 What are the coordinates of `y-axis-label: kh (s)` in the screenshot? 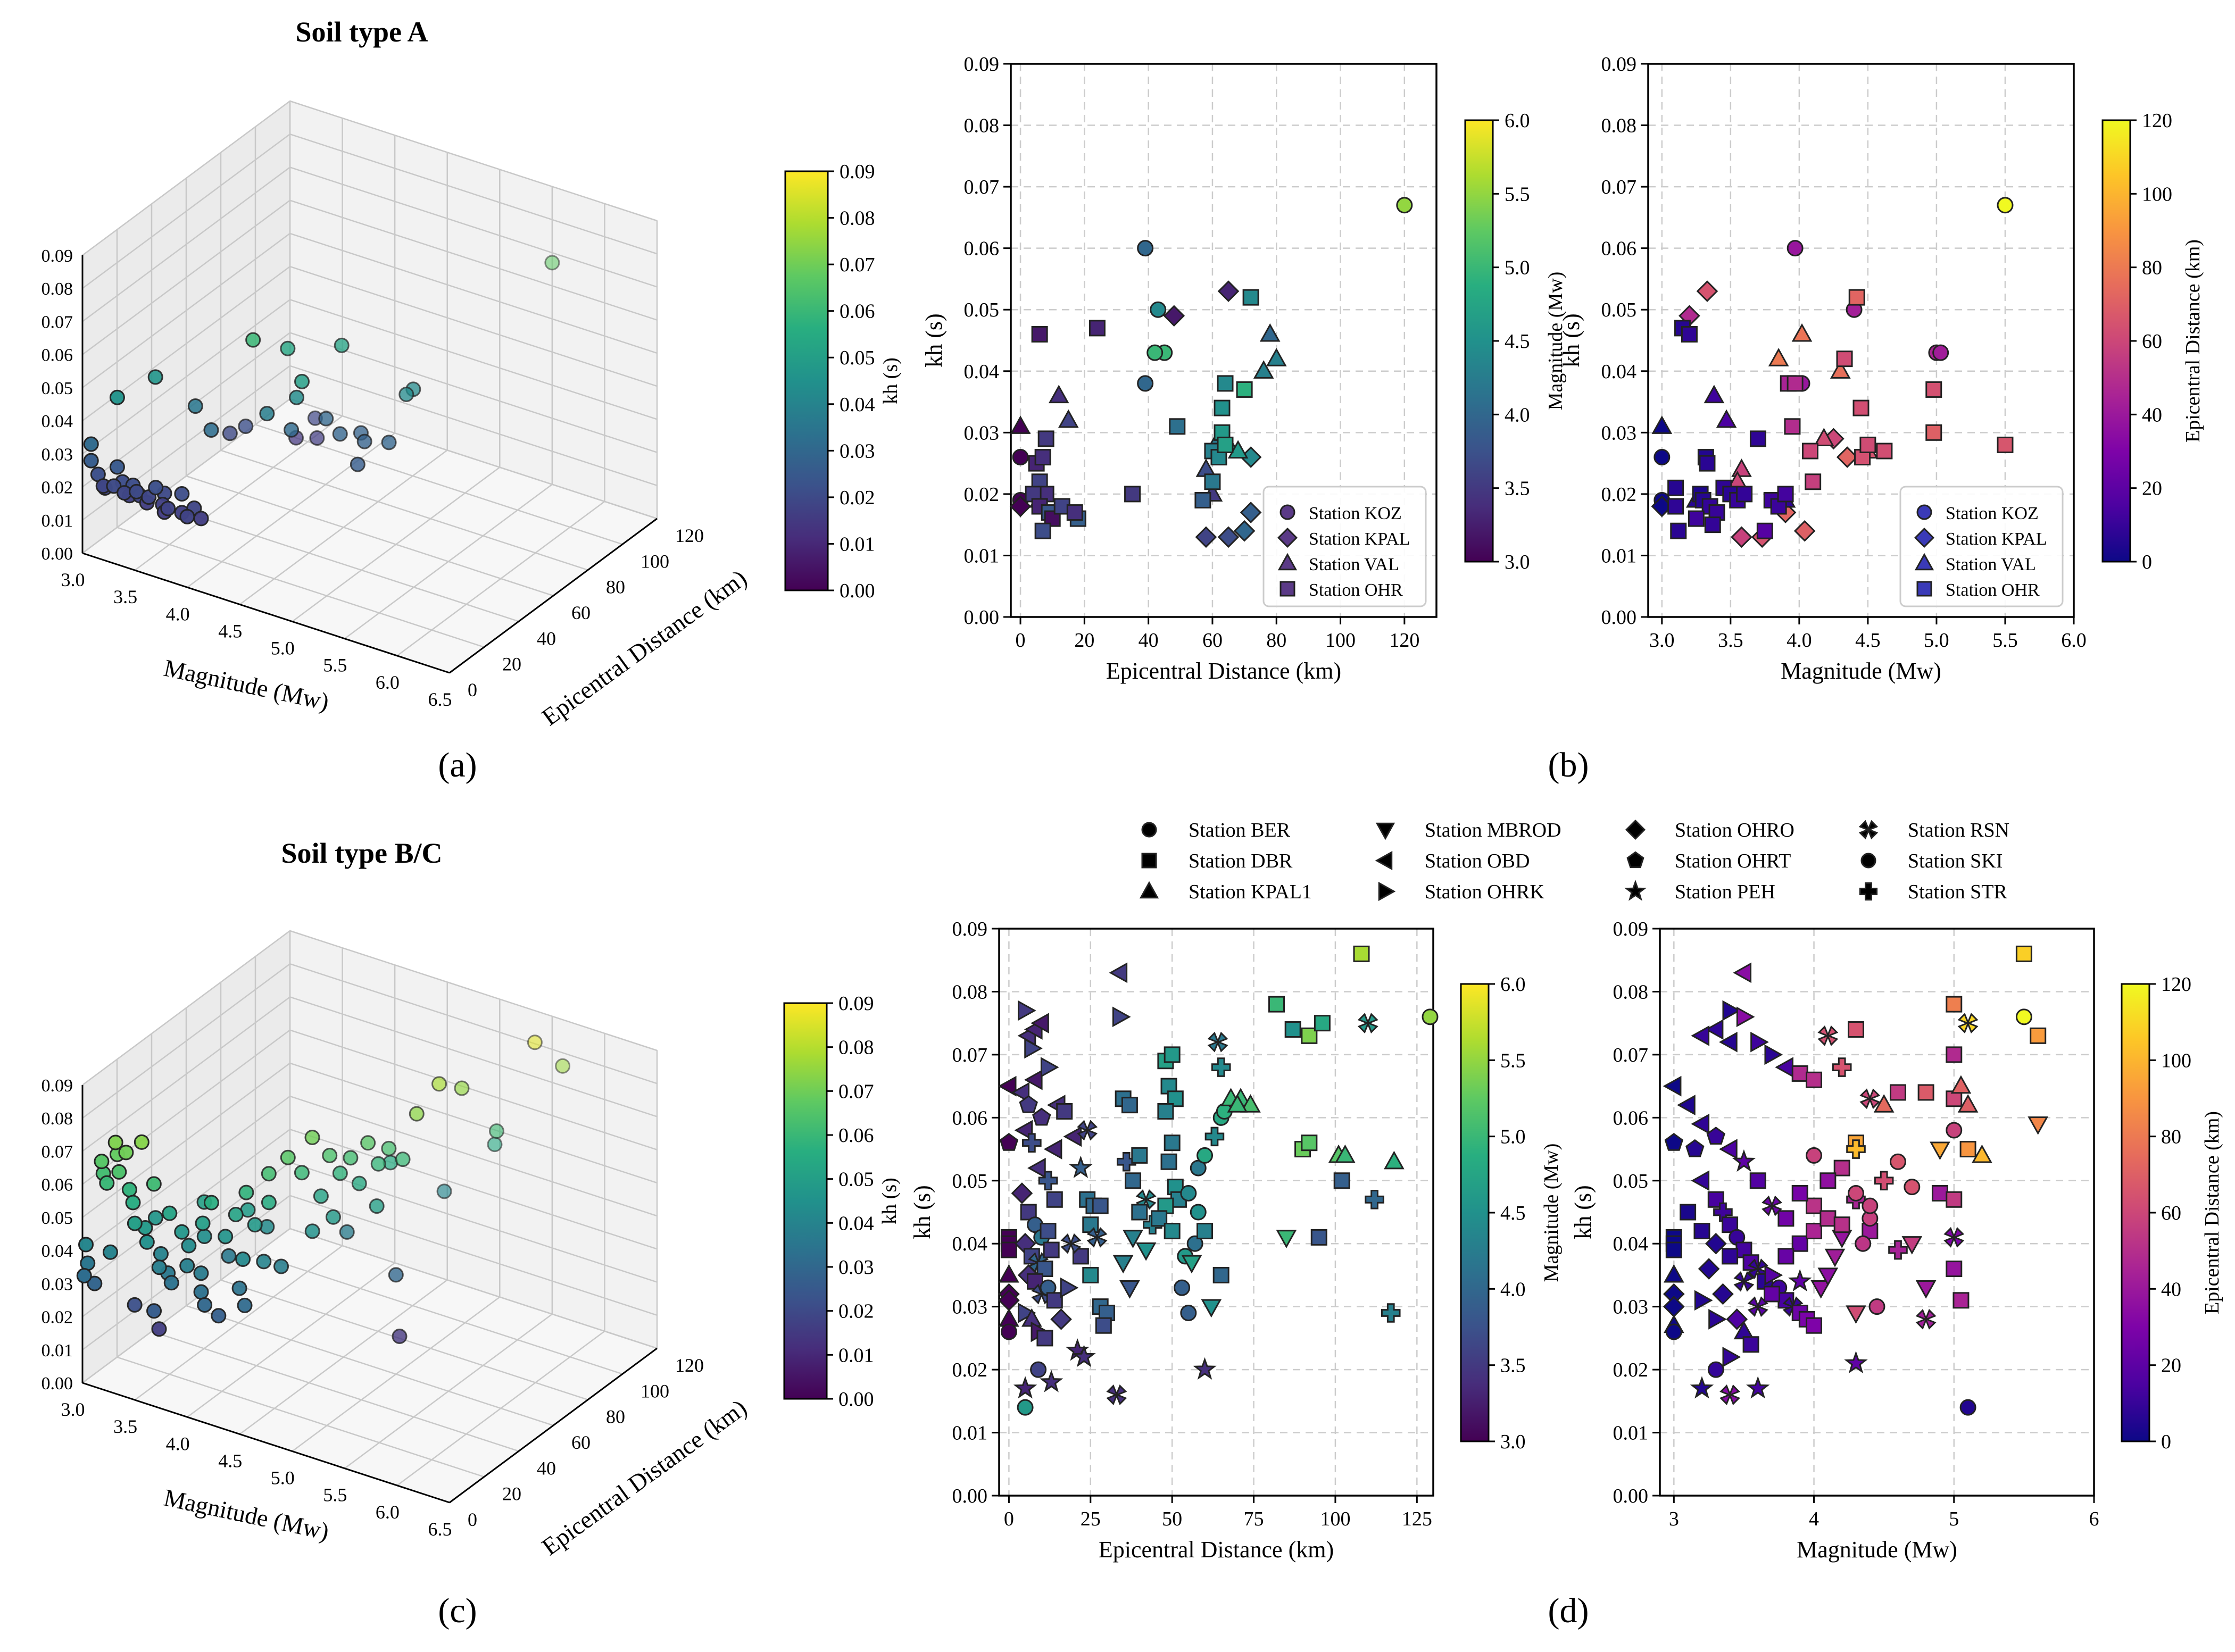 It's located at (1583, 1212).